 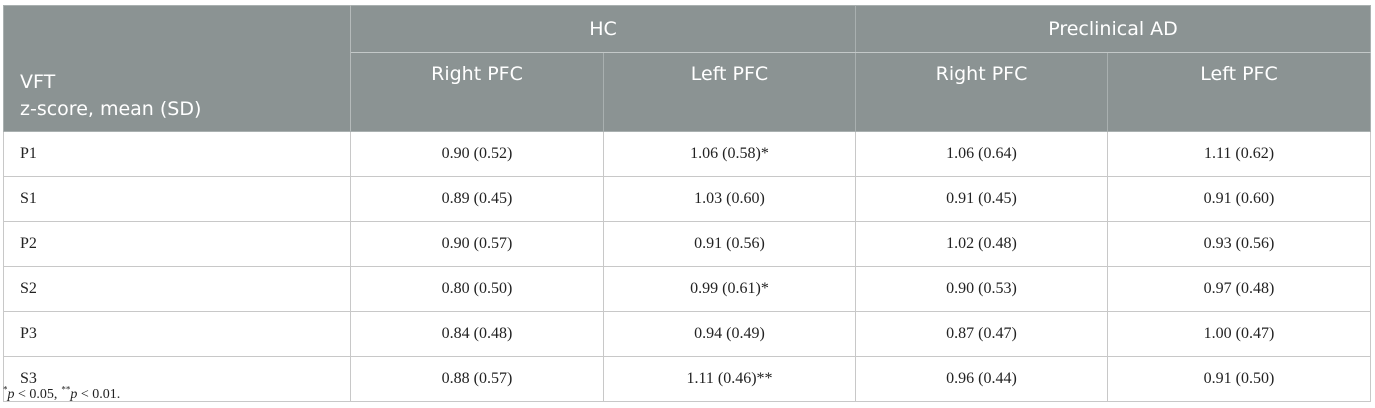 I want to click on group-header: HC, so click(x=603, y=29).